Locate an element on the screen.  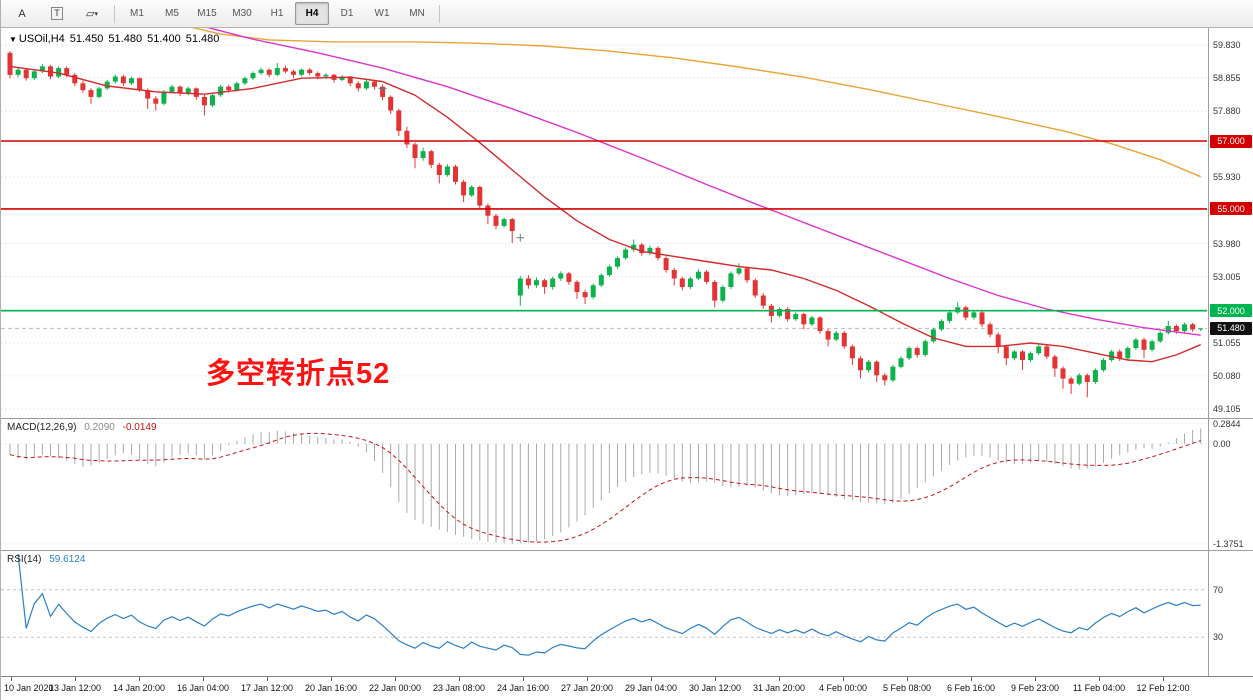
text-tool-button: T is located at coordinates (57, 13).